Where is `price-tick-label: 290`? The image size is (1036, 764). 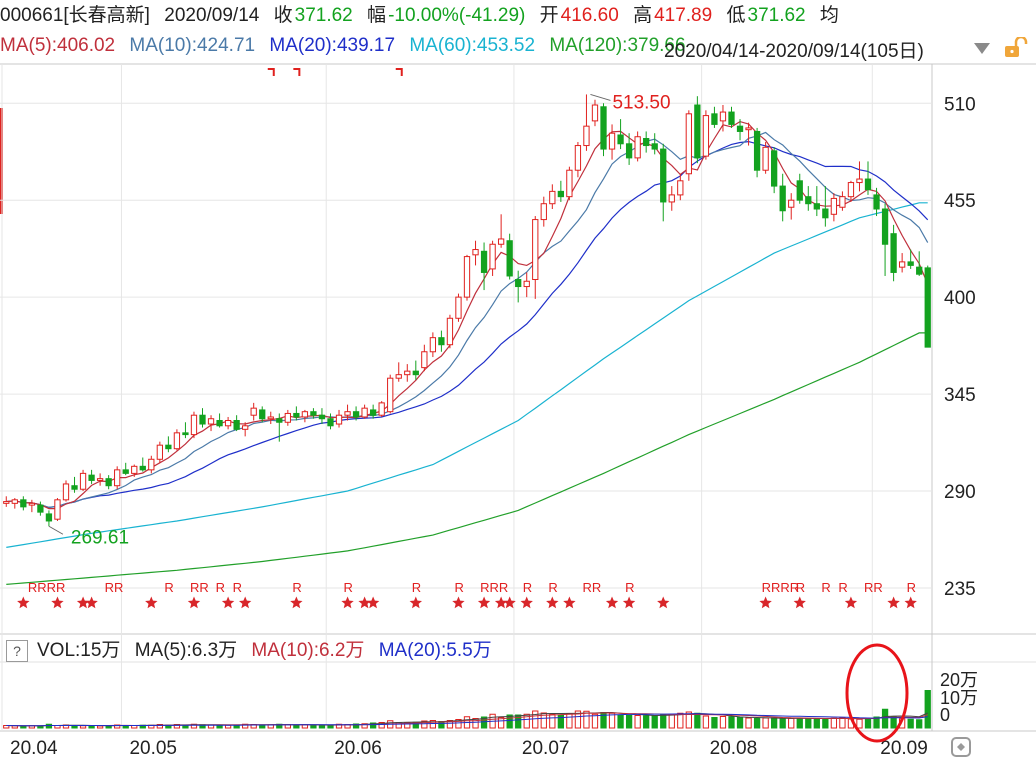
price-tick-label: 290 is located at coordinates (960, 492).